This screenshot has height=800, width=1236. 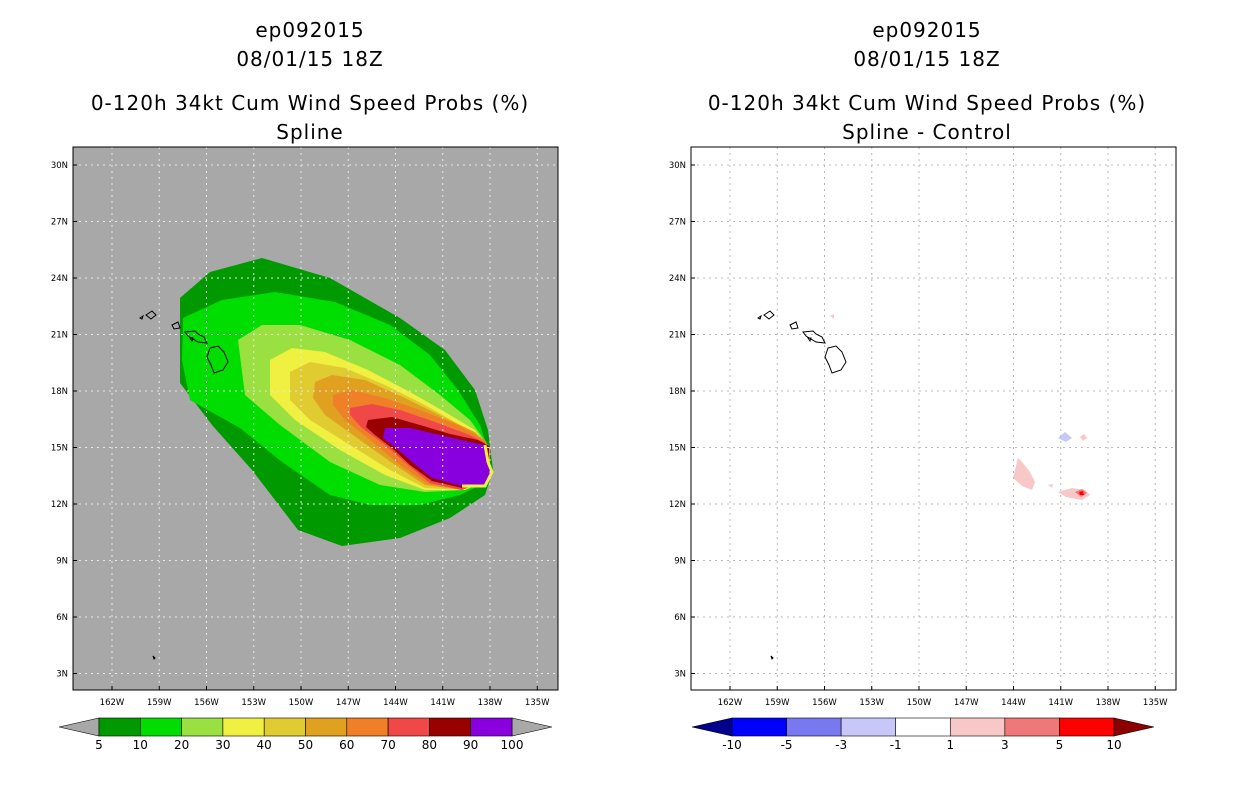 What do you see at coordinates (732, 745) in the screenshot?
I see `colorbar-level--10: -10` at bounding box center [732, 745].